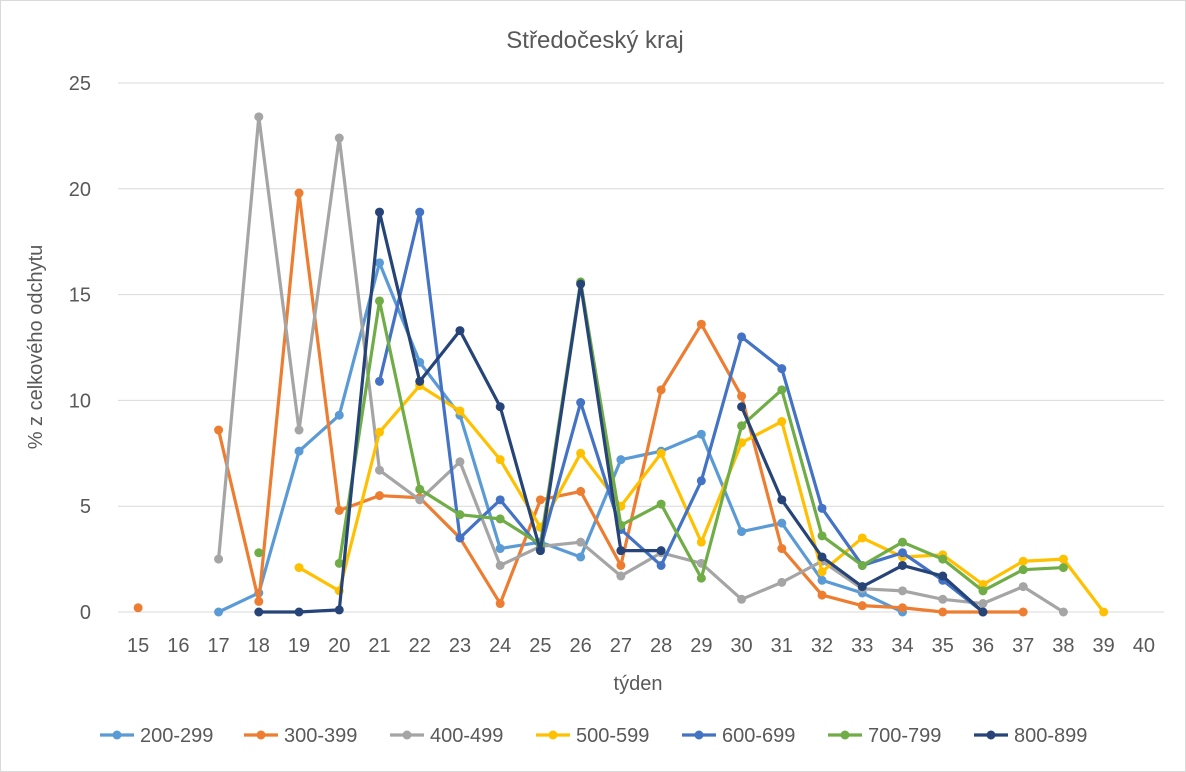 Image resolution: width=1186 pixels, height=772 pixels. I want to click on x-tick-label: 24, so click(500, 646).